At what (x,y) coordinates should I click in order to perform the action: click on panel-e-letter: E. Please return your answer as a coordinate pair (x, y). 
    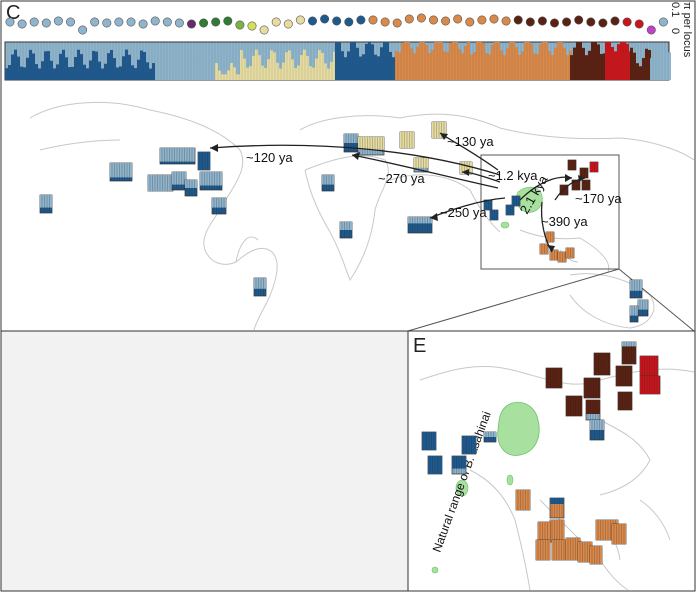
    Looking at the image, I should click on (419, 346).